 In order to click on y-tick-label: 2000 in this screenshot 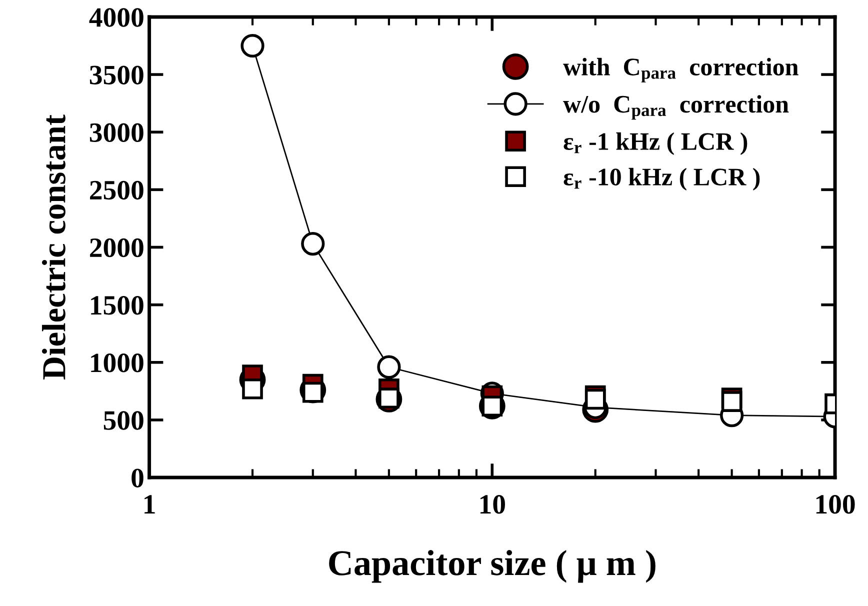, I will do `click(117, 248)`.